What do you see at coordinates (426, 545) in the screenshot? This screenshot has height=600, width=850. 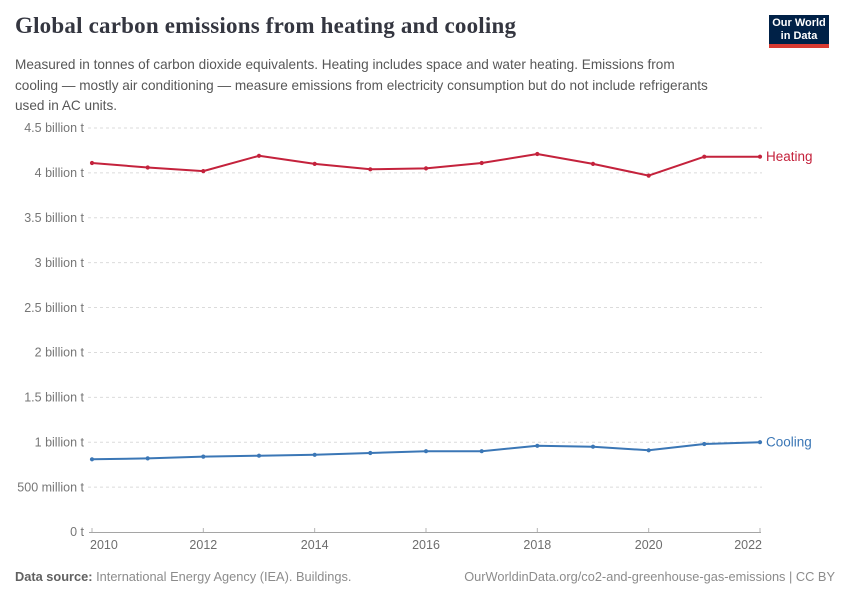 I see `x-axis-tick-label: 2016` at bounding box center [426, 545].